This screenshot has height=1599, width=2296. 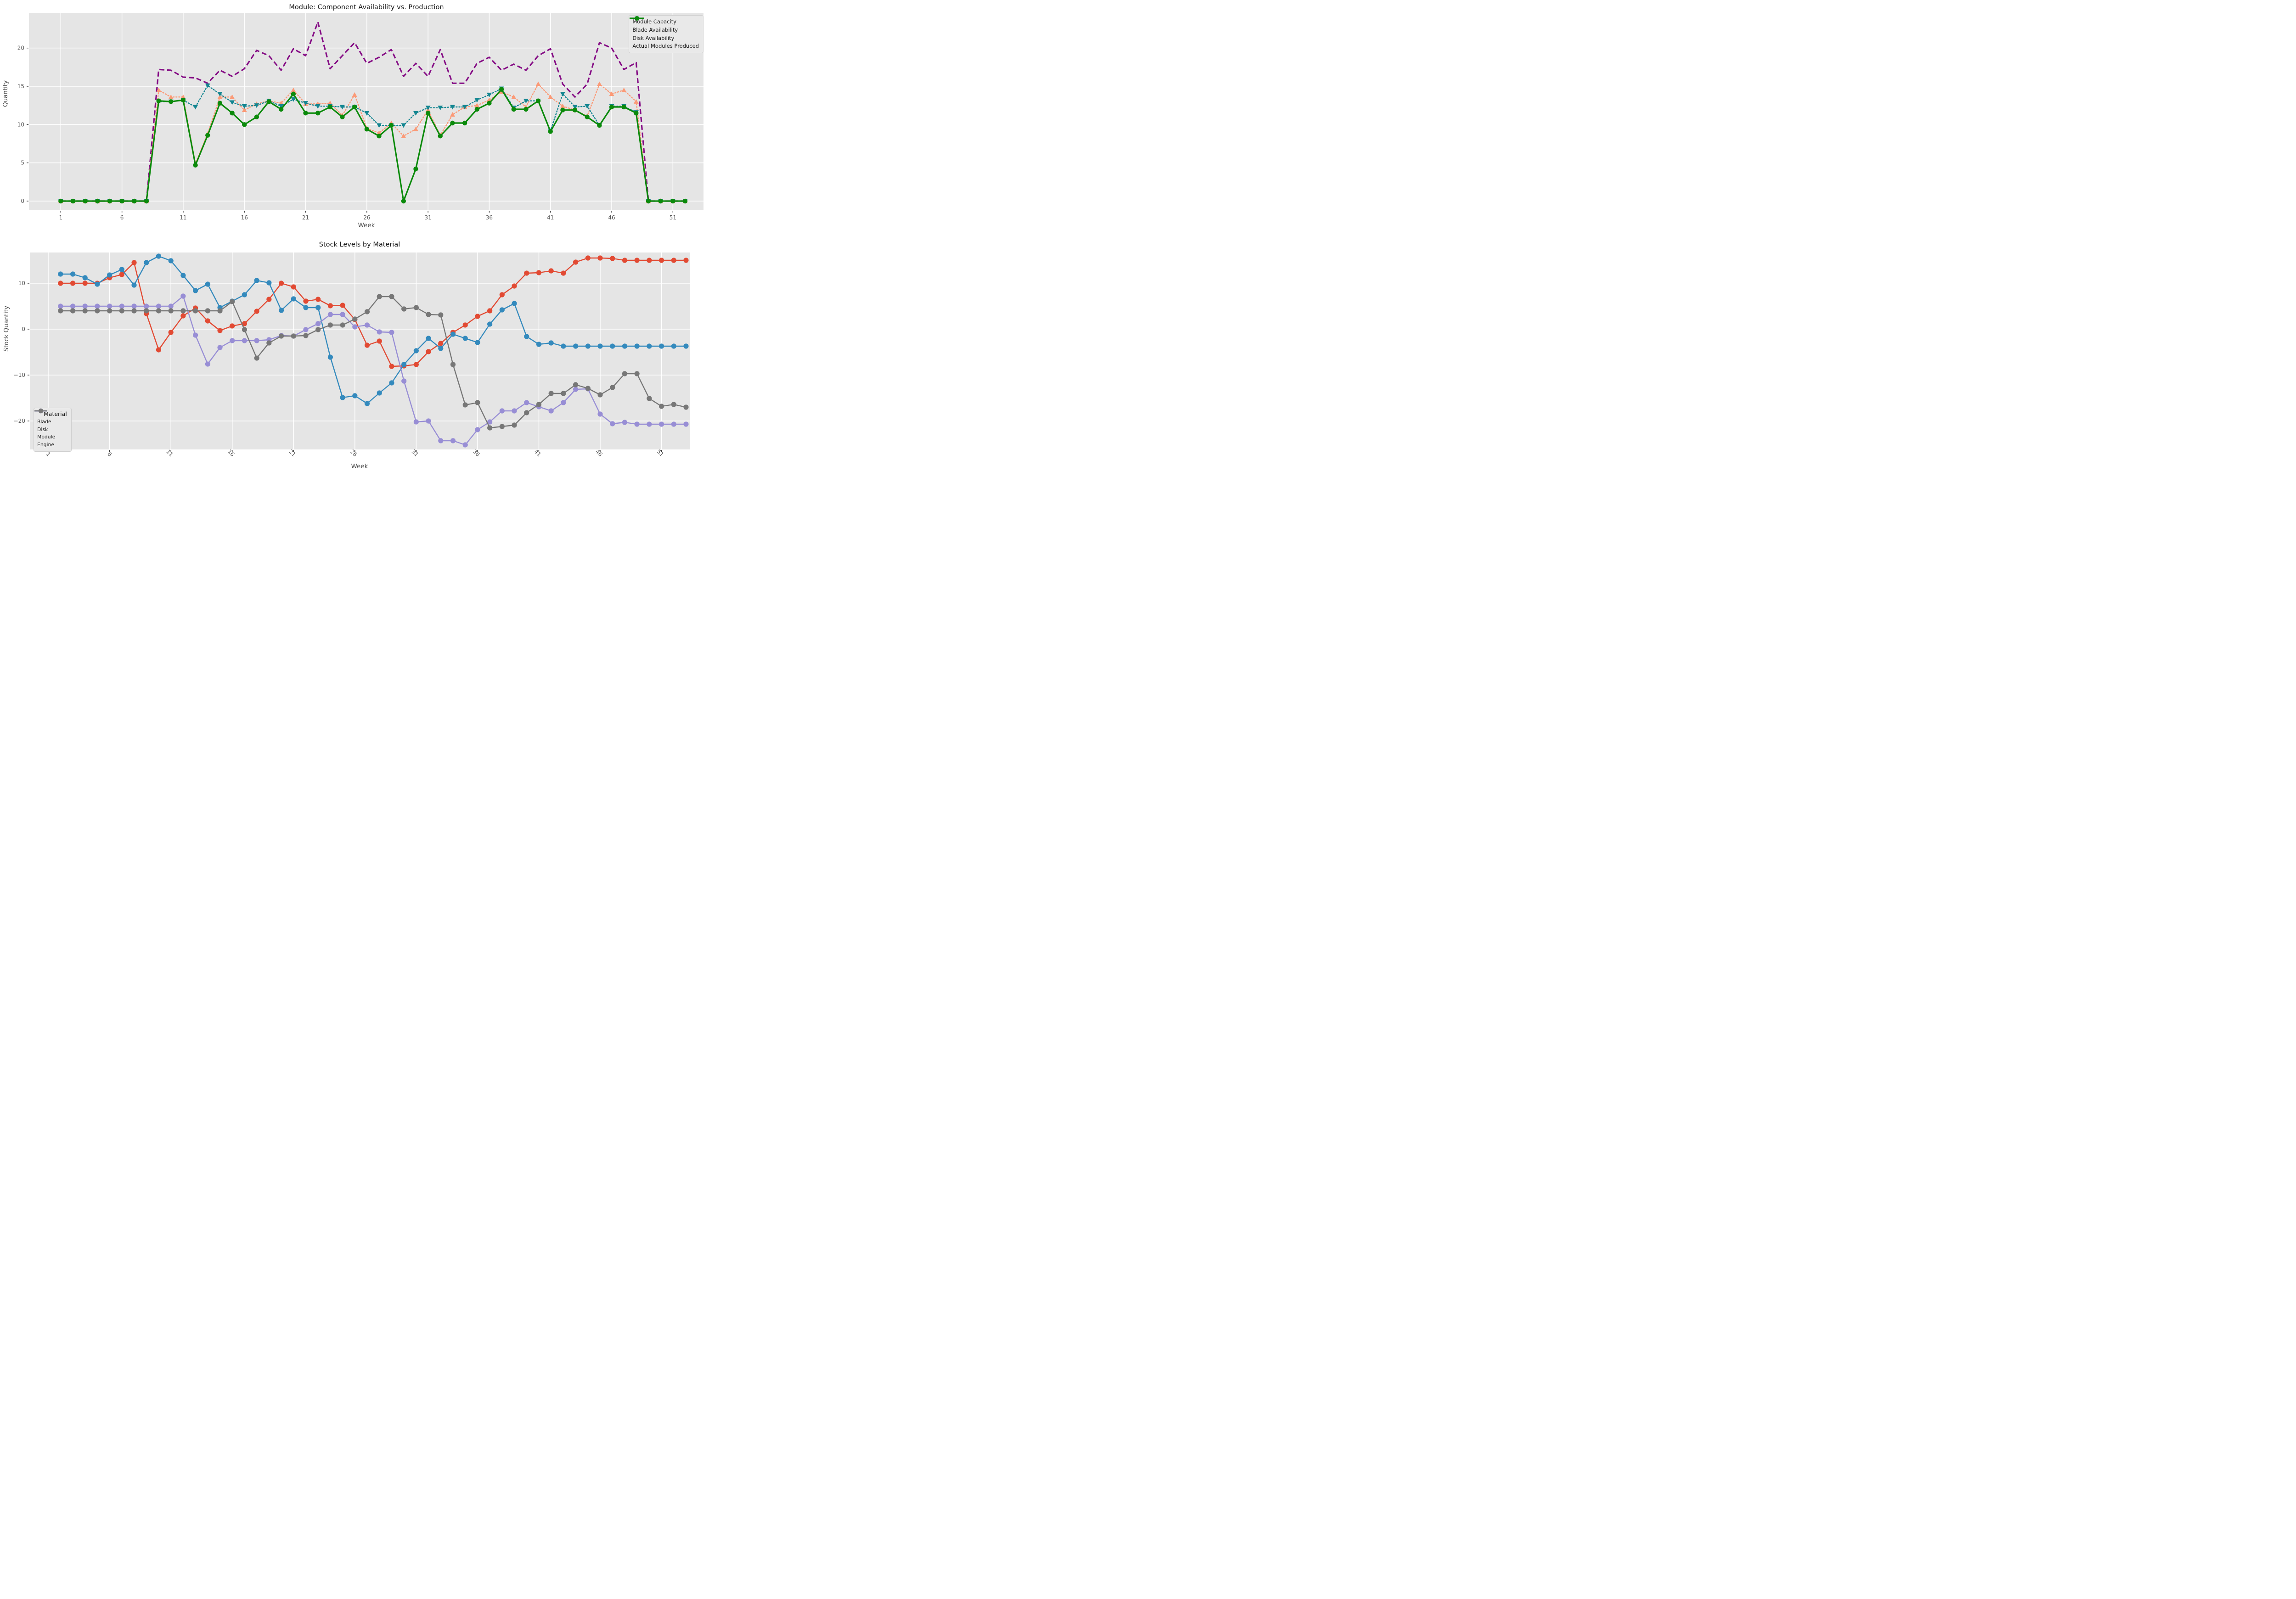 What do you see at coordinates (637, 18) in the screenshot?
I see `solid-circle-swatch-icon` at bounding box center [637, 18].